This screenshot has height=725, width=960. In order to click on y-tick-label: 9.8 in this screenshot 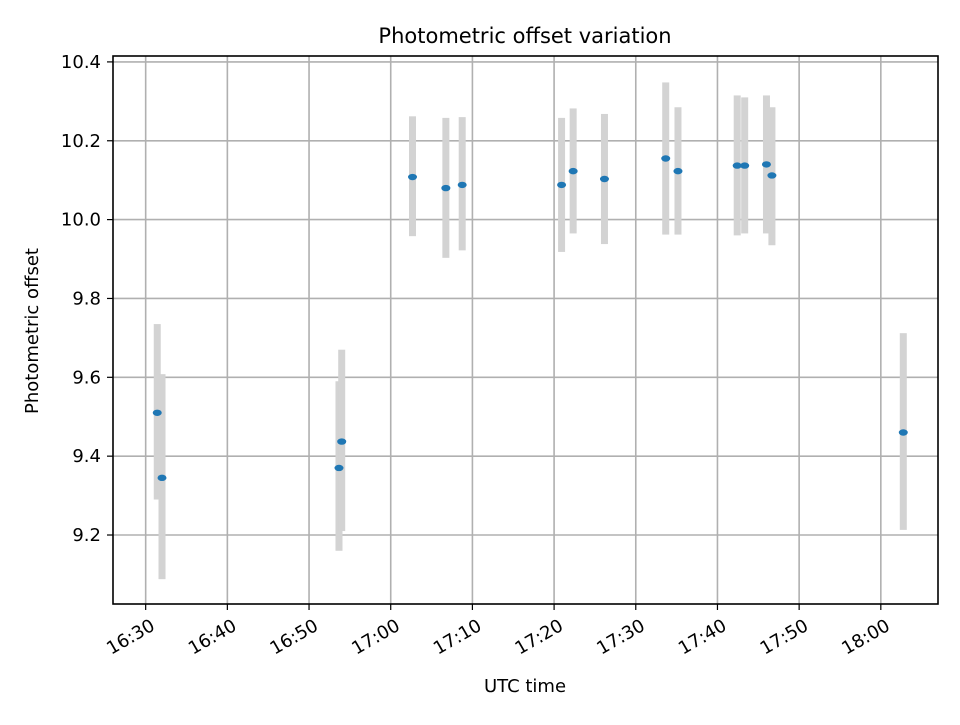, I will do `click(86, 298)`.